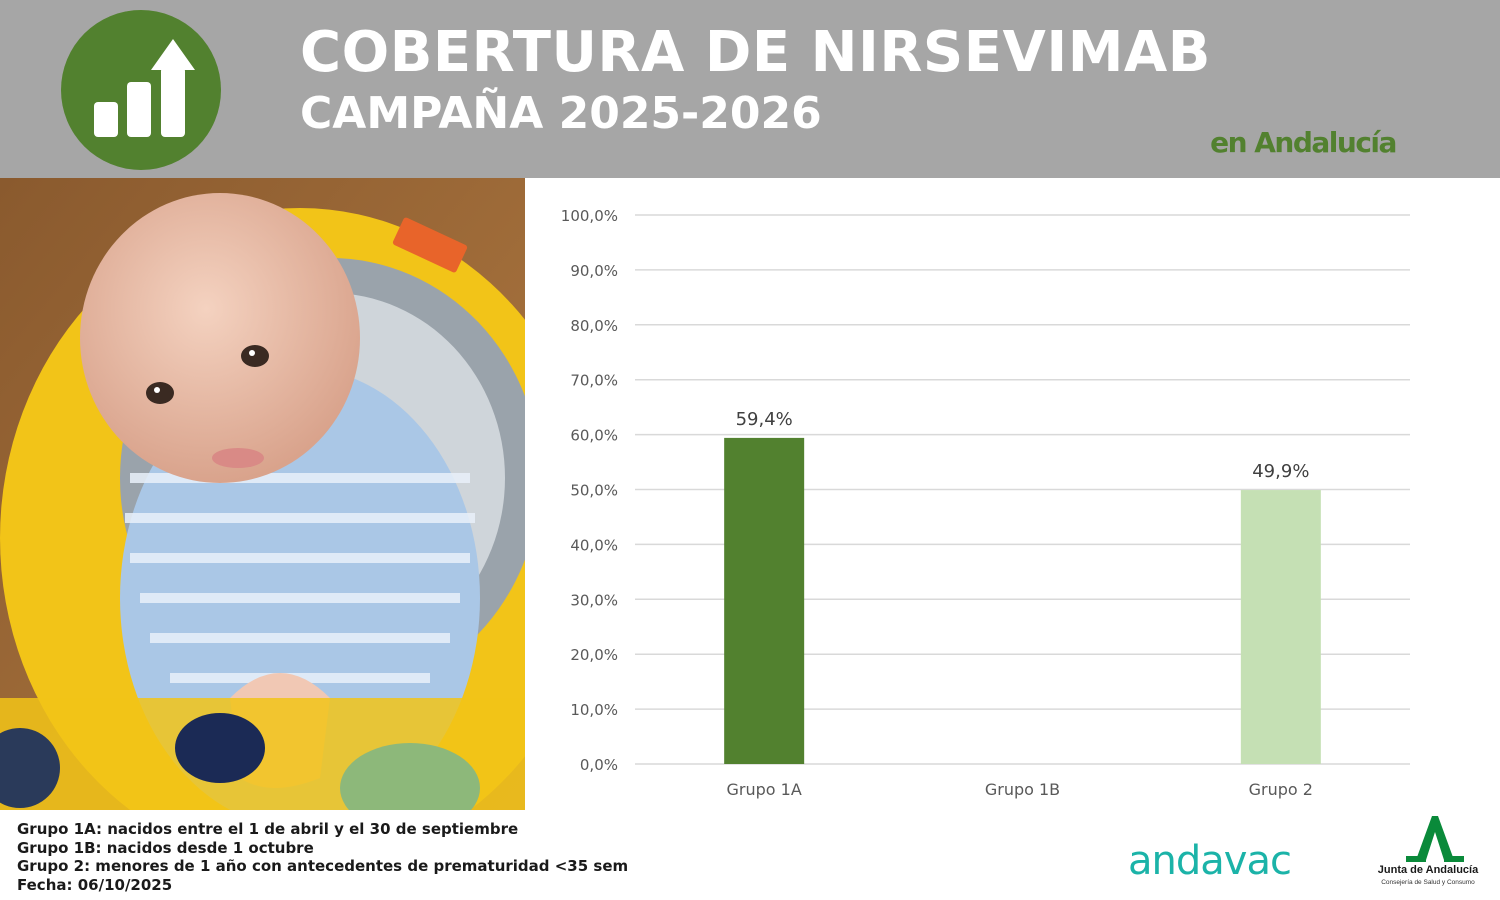 The image size is (1500, 900). What do you see at coordinates (764, 600) in the screenshot?
I see `bar-grupo-1a` at bounding box center [764, 600].